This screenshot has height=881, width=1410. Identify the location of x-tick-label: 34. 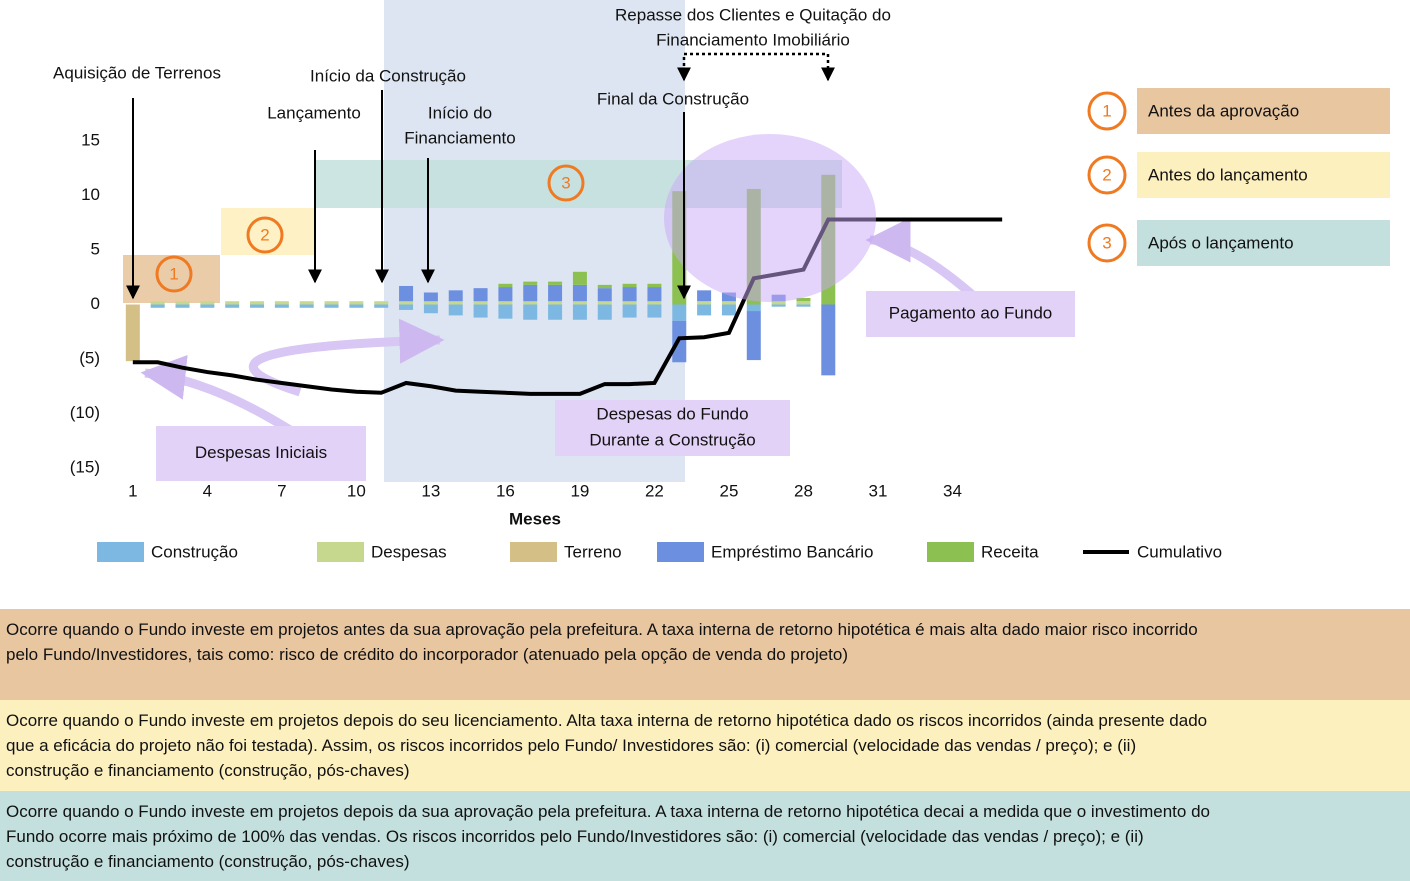
(952, 490).